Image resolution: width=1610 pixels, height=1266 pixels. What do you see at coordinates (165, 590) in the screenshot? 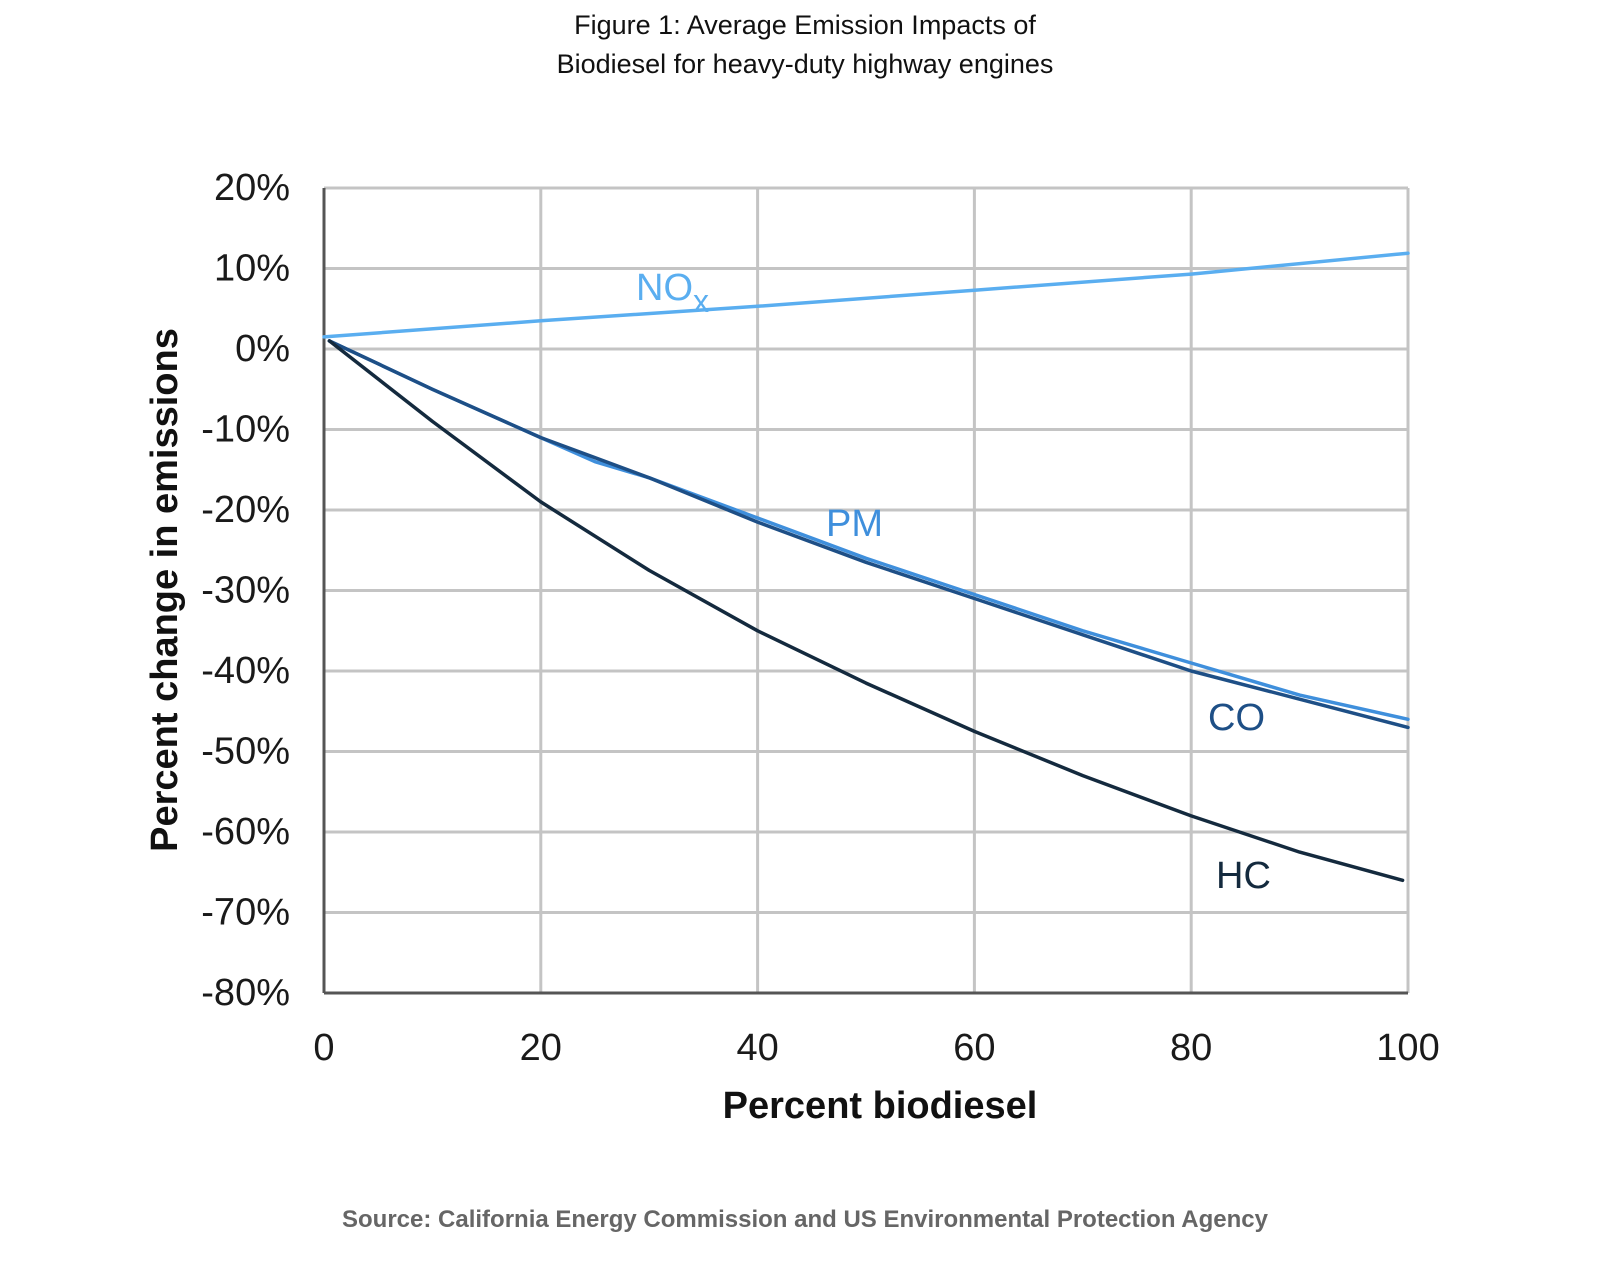
I see `y-axis-title: Percent change in emissions` at bounding box center [165, 590].